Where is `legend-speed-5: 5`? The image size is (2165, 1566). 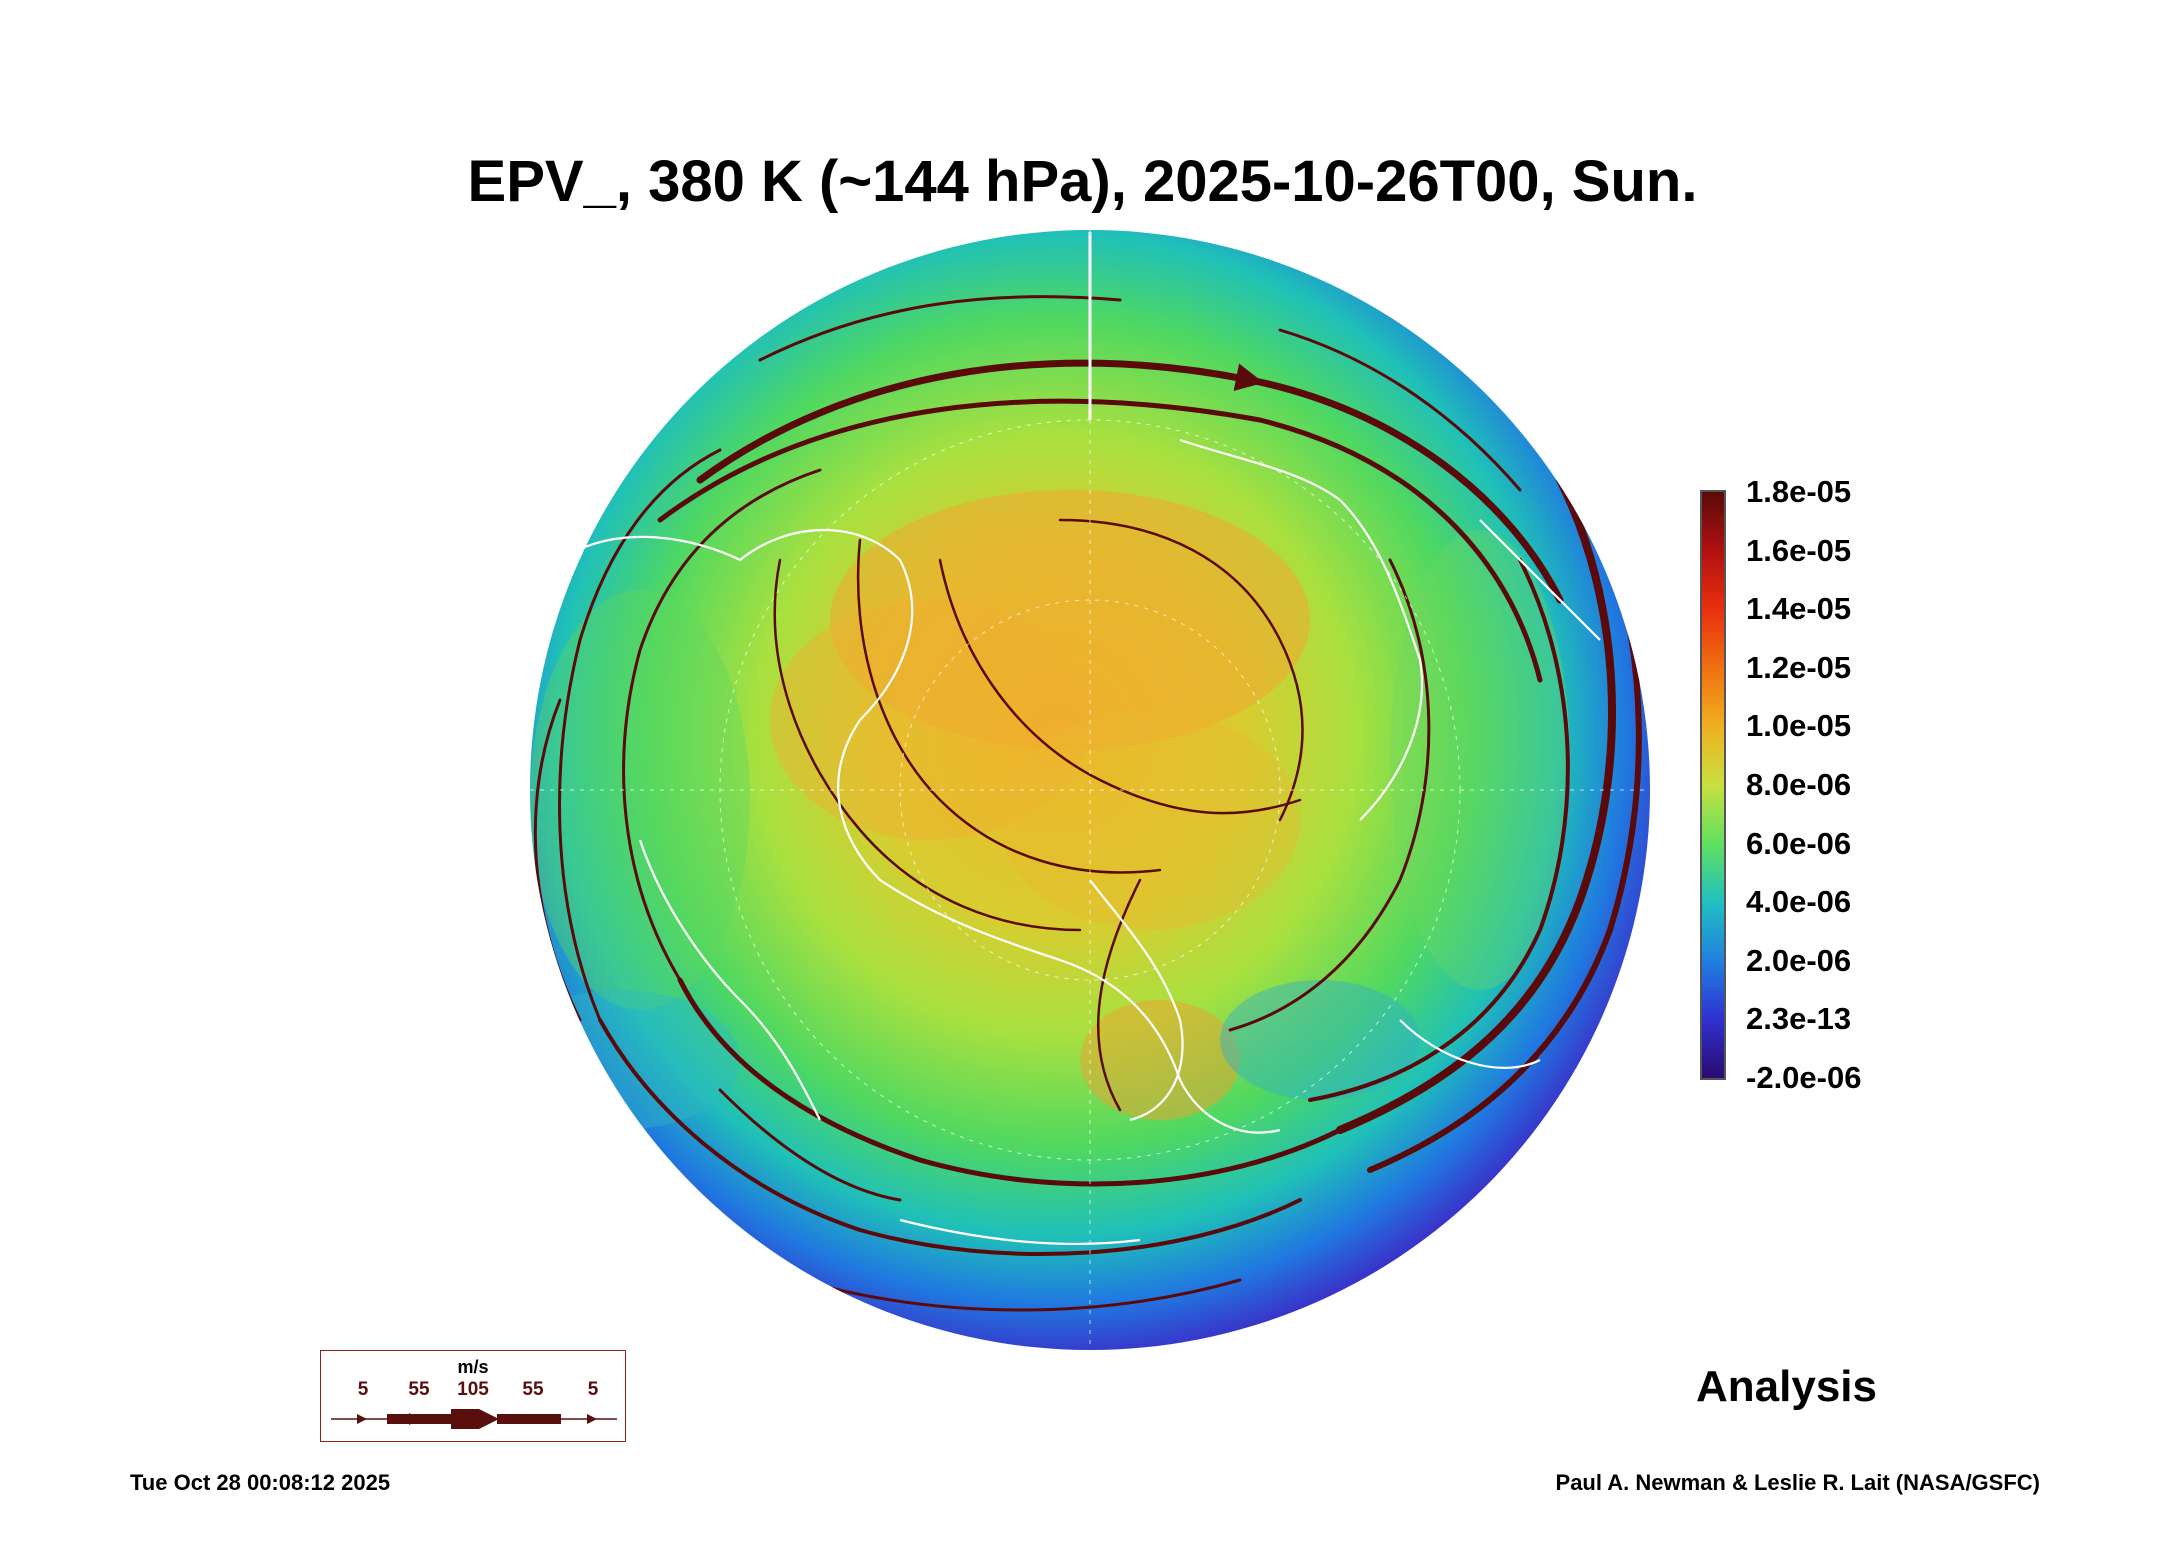 legend-speed-5: 5 is located at coordinates (593, 1389).